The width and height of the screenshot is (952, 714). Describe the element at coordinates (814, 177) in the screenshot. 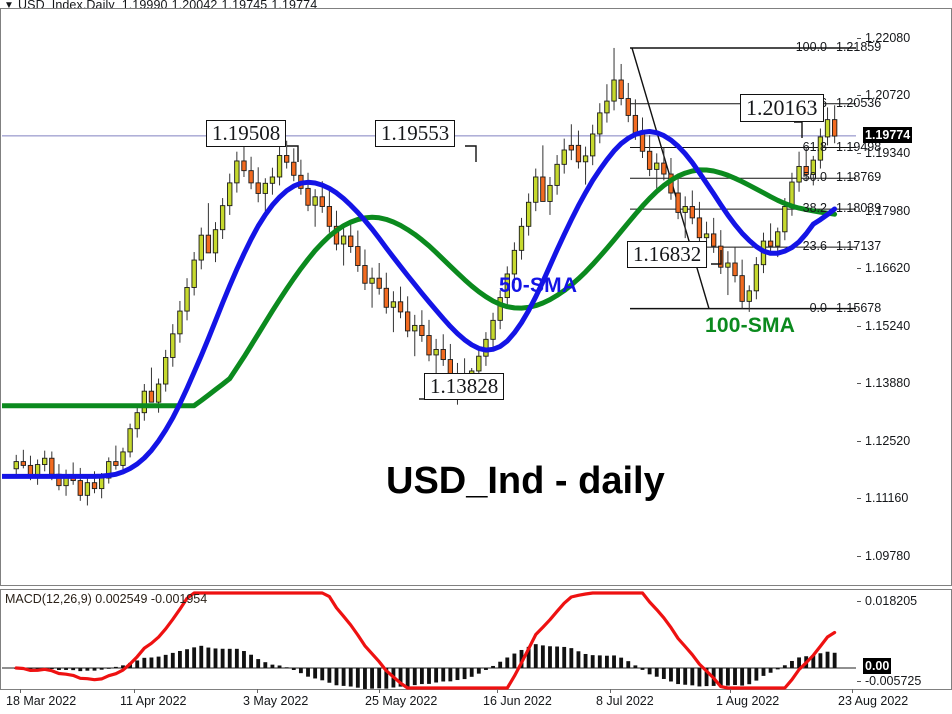

I see `fib-level-ratio: 50.0` at that location.